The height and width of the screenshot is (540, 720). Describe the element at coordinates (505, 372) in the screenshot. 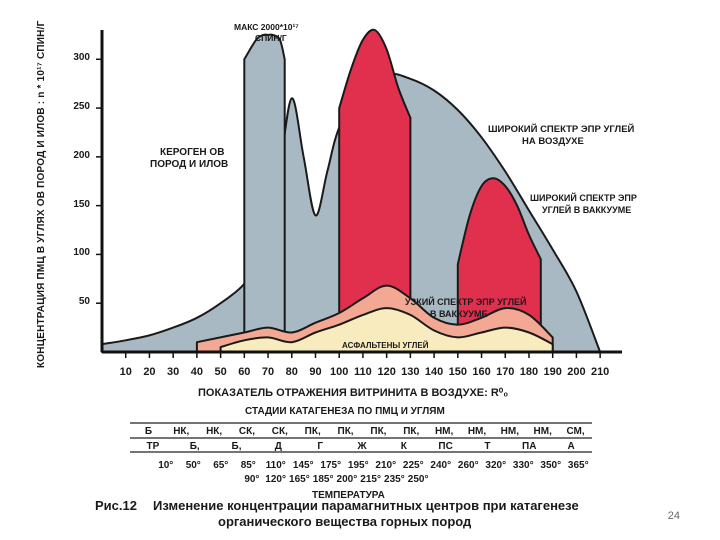

I see `x-tick-label-16: 170` at that location.